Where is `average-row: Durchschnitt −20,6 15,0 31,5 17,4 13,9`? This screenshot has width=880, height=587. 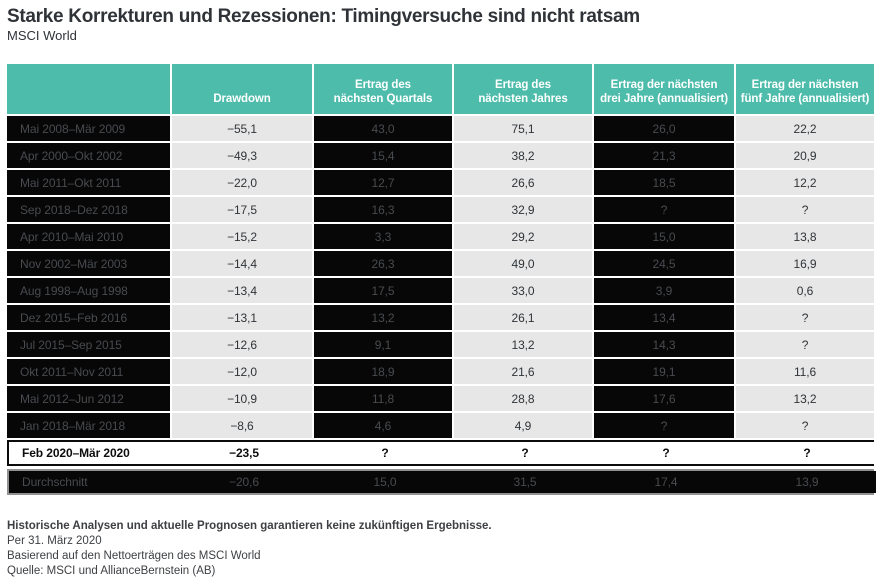
average-row: Durchschnitt −20,6 15,0 31,5 17,4 13,9 is located at coordinates (441, 482).